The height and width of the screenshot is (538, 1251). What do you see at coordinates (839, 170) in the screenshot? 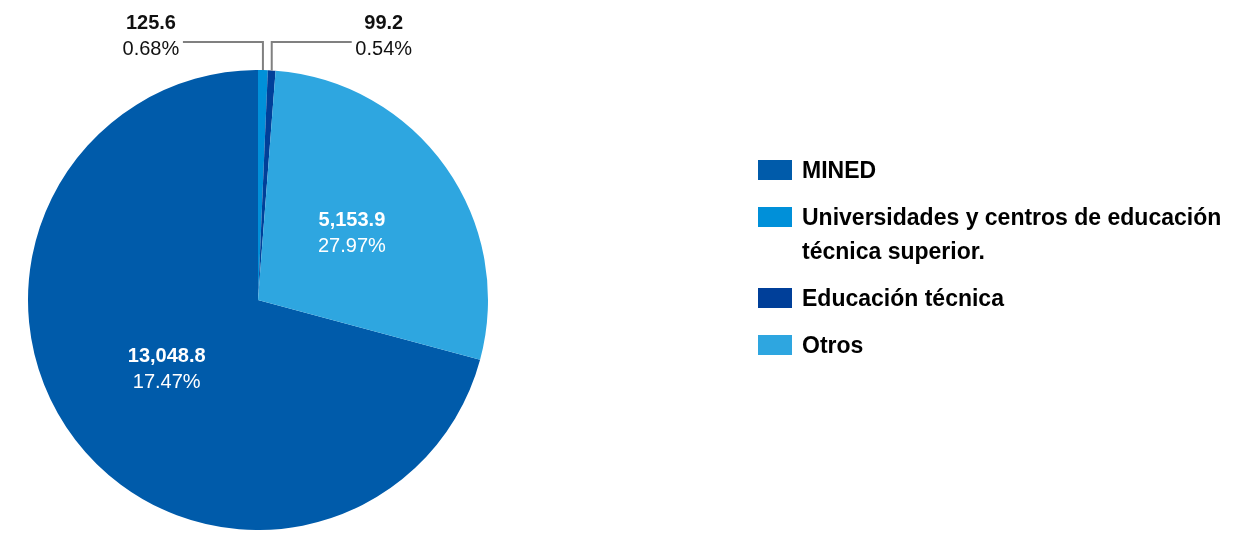
I see `legend-label: MINED` at bounding box center [839, 170].